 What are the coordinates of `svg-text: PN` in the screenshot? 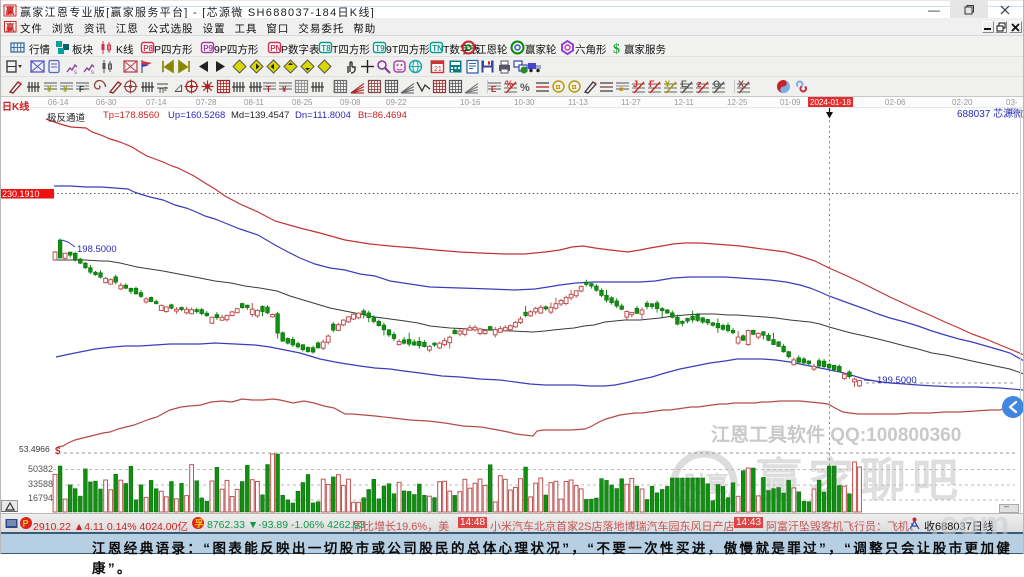 It's located at (275, 48).